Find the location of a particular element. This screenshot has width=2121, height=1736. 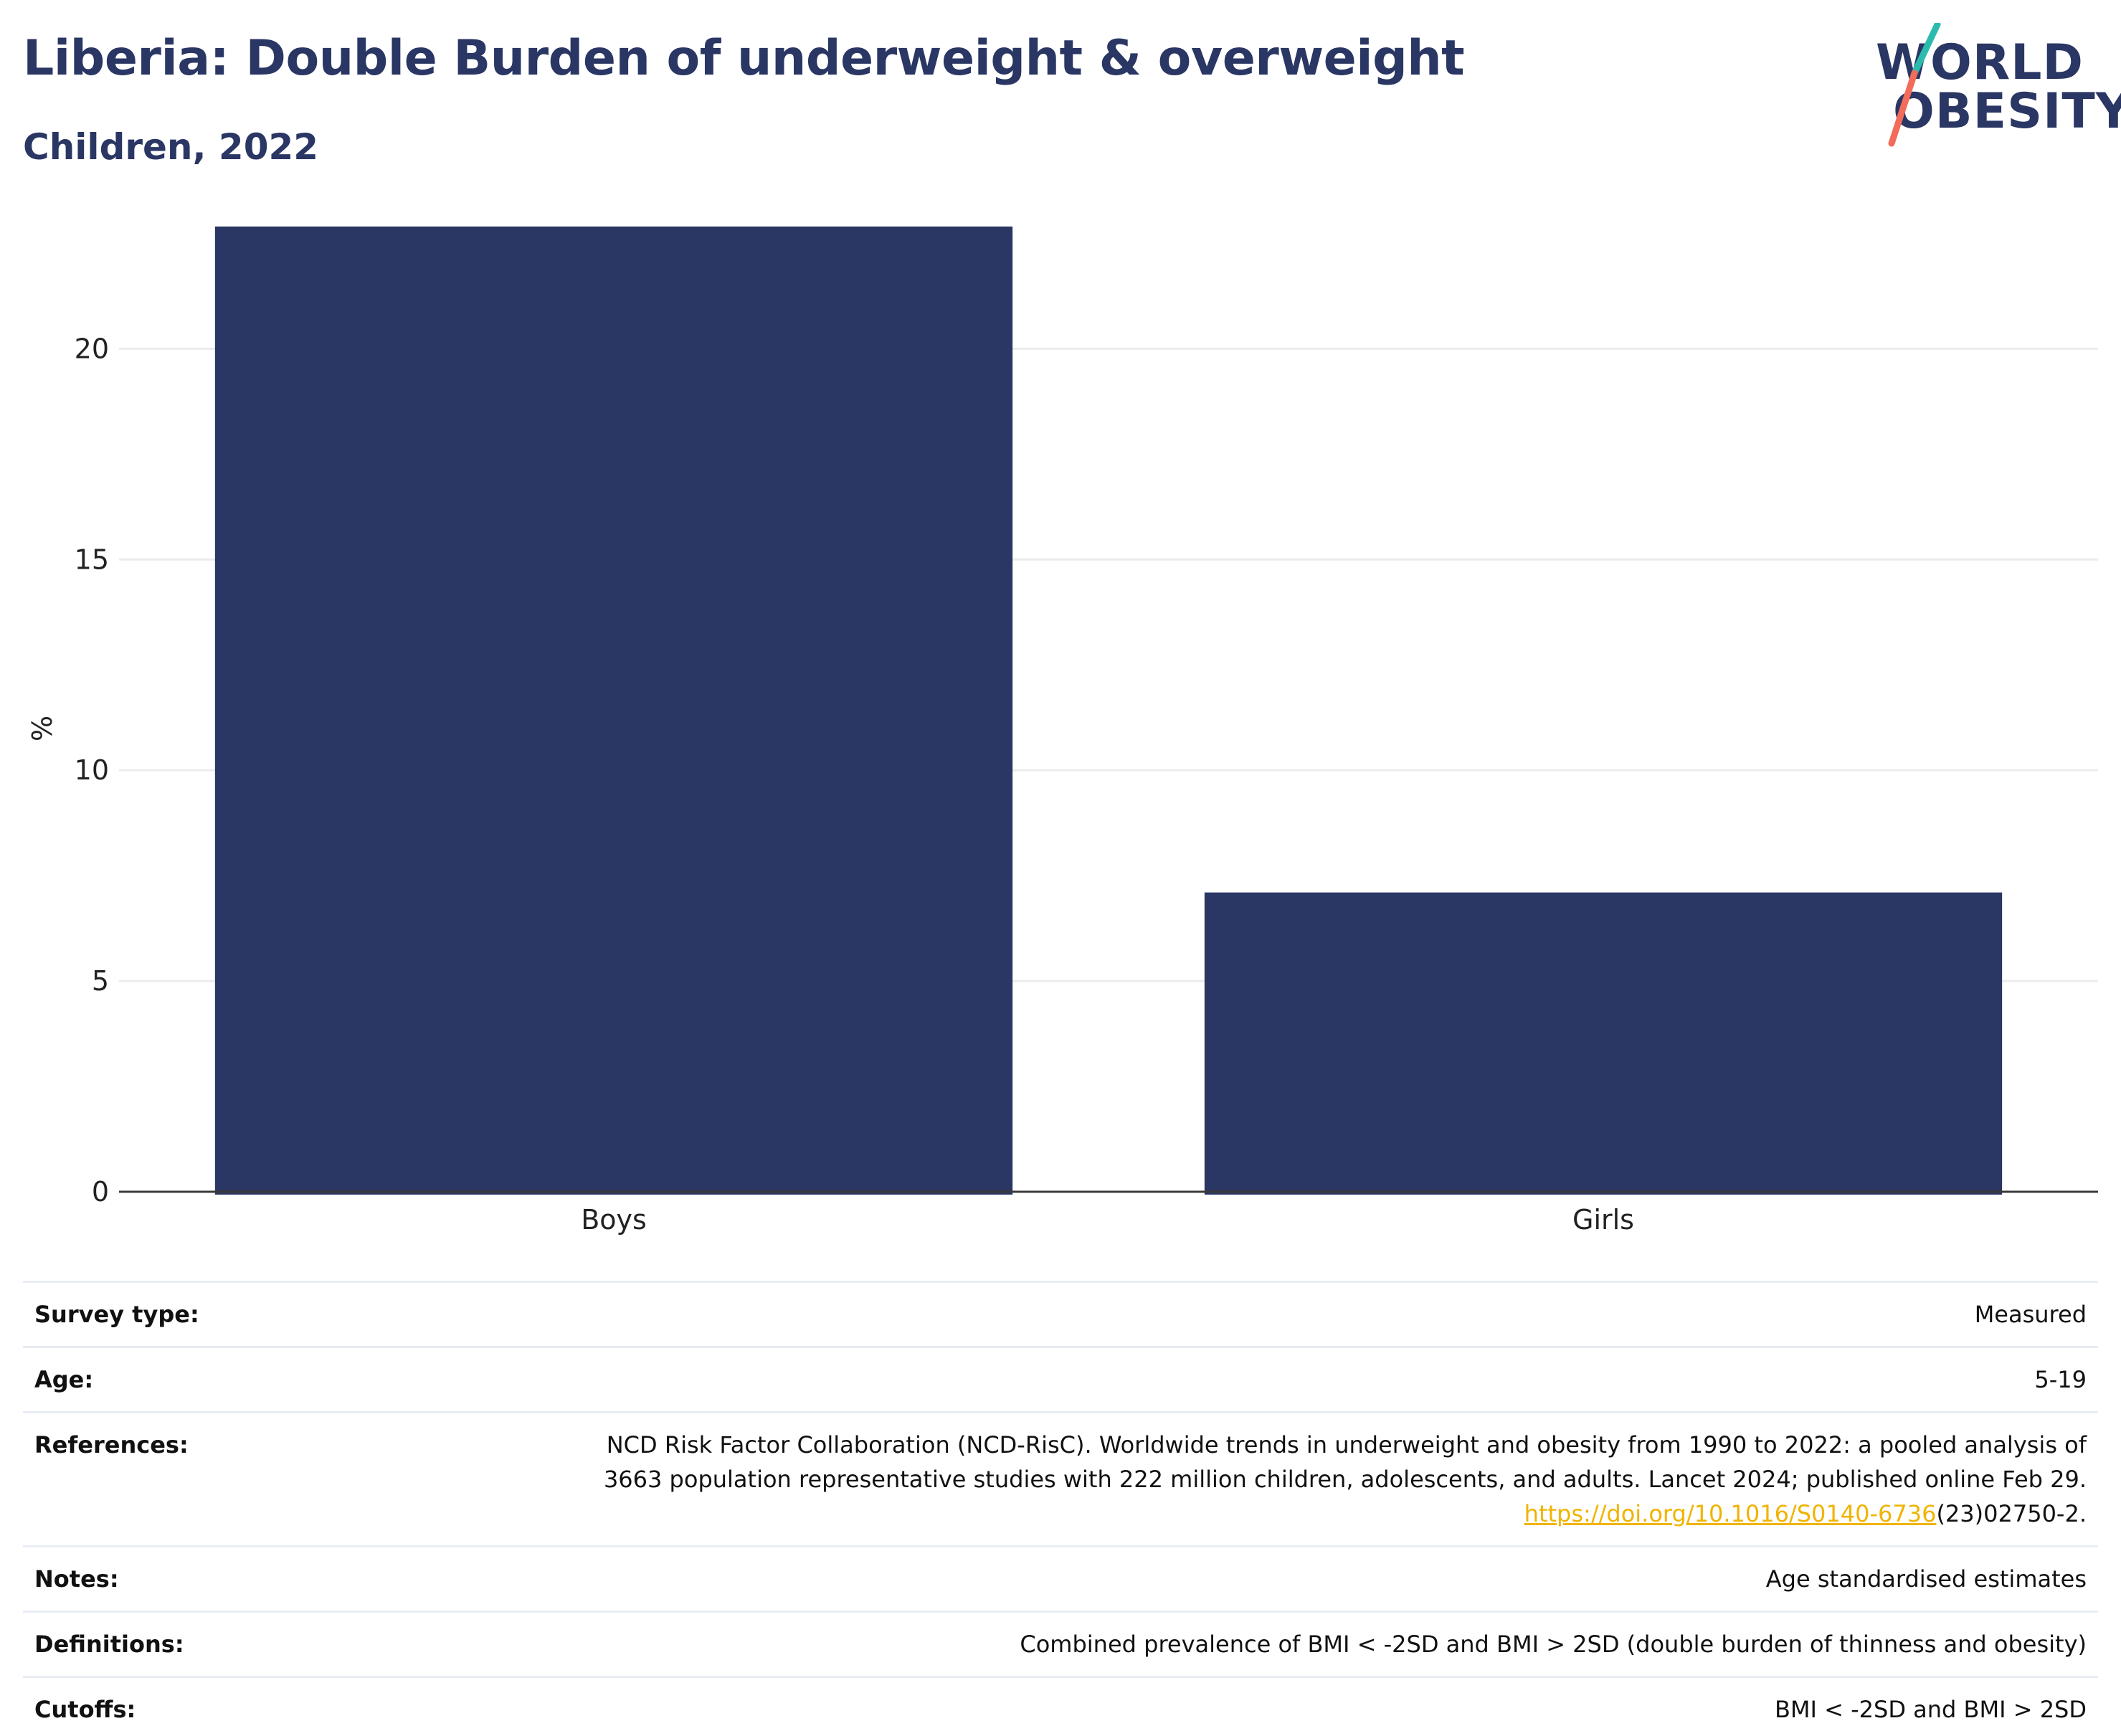

info-label-definitions: Definitions: is located at coordinates (221, 1644).